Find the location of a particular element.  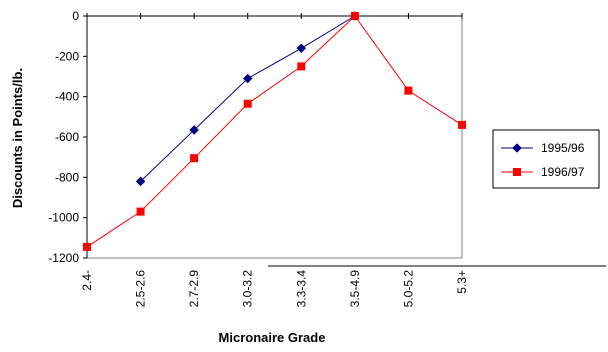

x-axis-title: Micronaire Grade is located at coordinates (272, 337).